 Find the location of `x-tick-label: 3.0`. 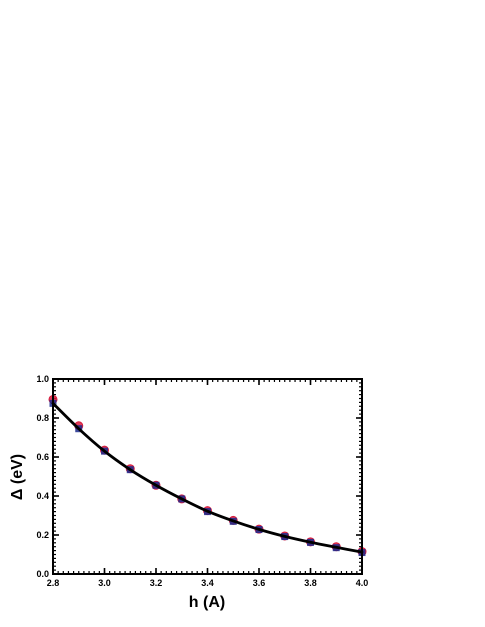

x-tick-label: 3.0 is located at coordinates (104, 583).